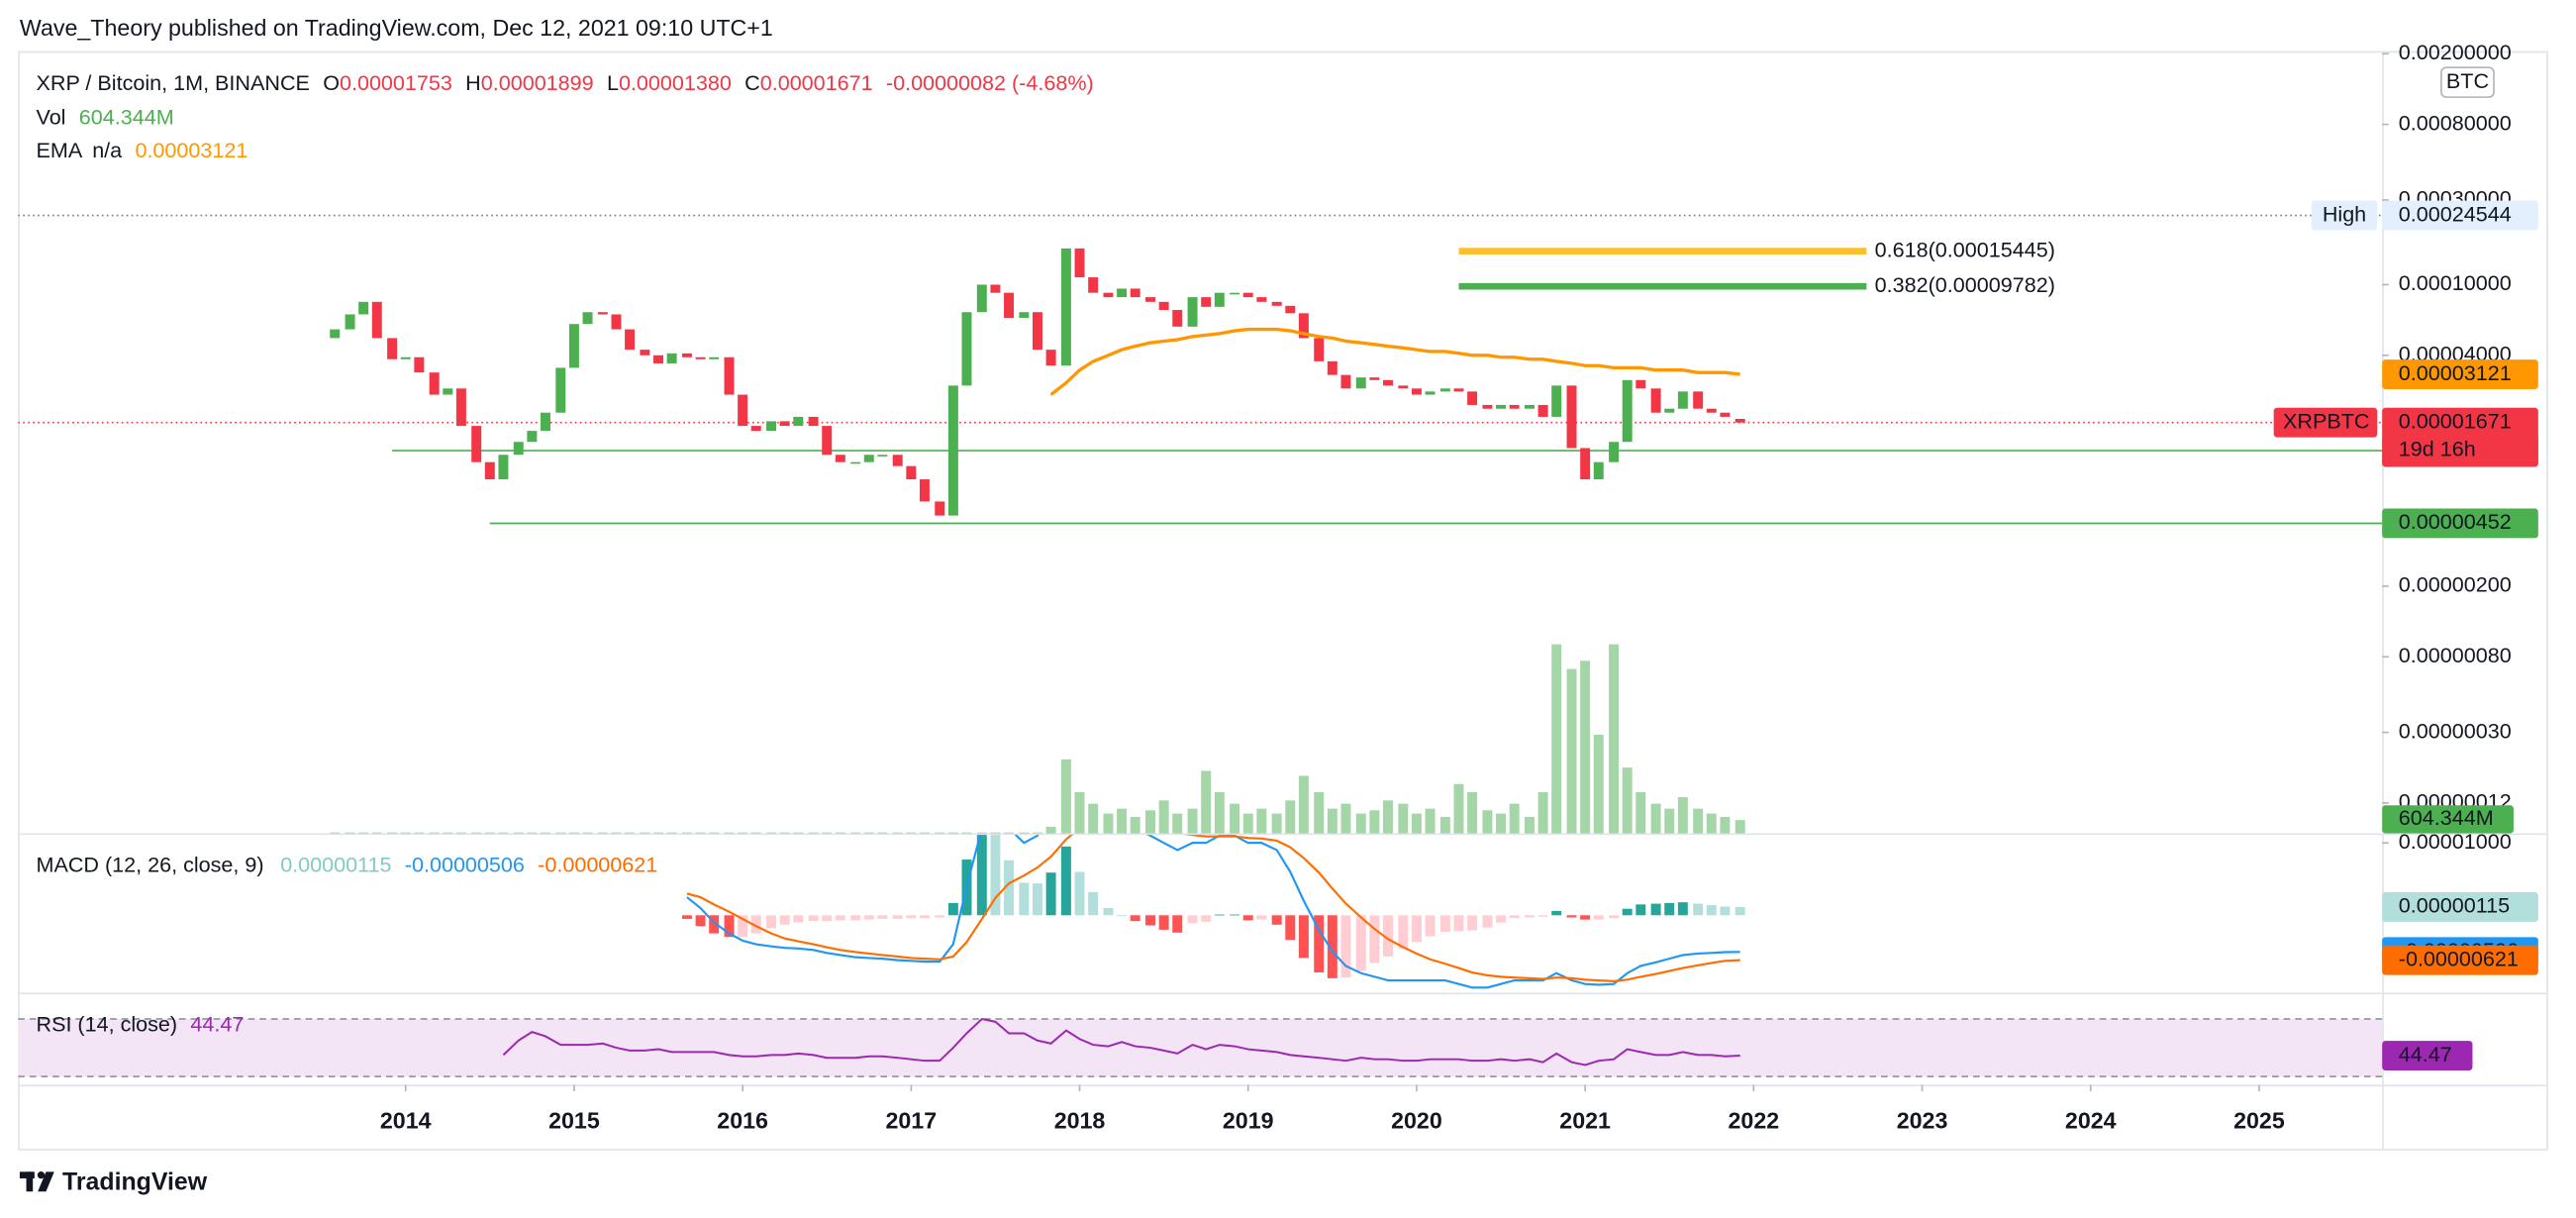 The width and height of the screenshot is (2576, 1218). What do you see at coordinates (1213, 912) in the screenshot?
I see `macd-line` at bounding box center [1213, 912].